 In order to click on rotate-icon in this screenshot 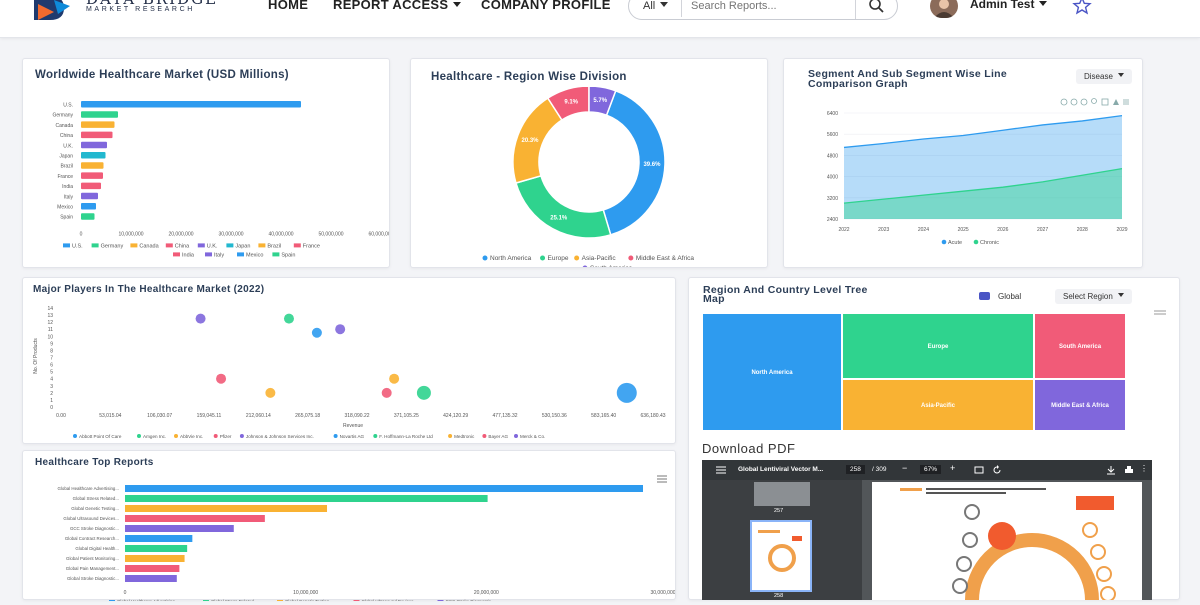, I will do `click(997, 470)`.